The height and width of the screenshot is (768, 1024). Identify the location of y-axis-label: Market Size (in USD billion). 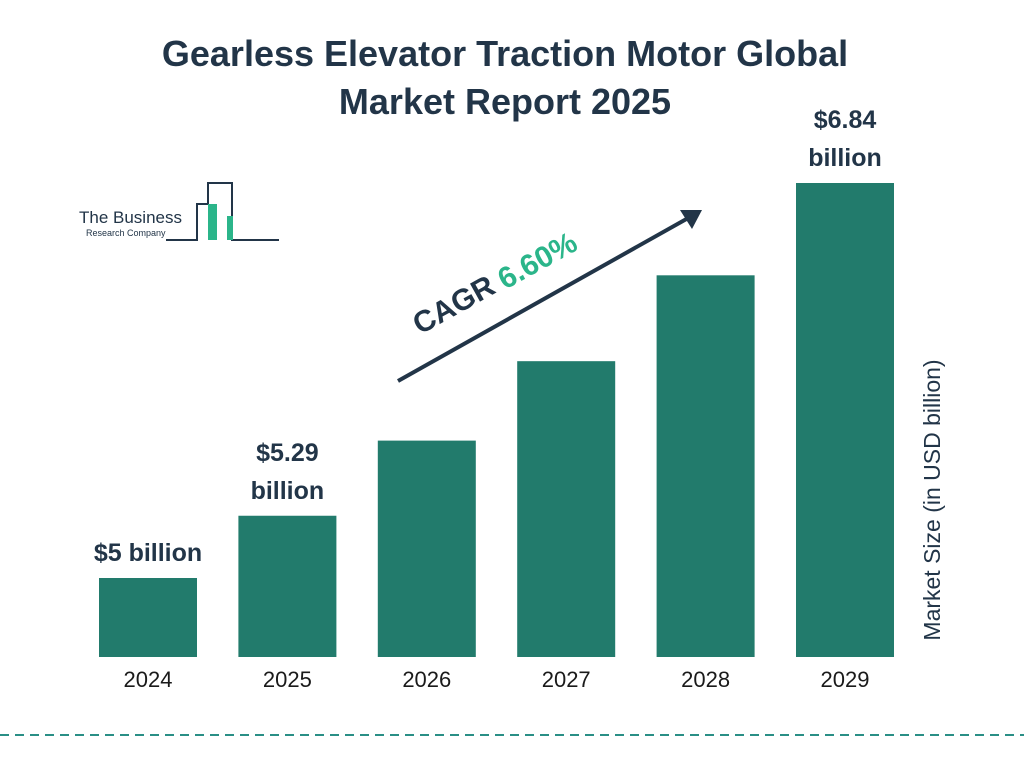
(932, 499).